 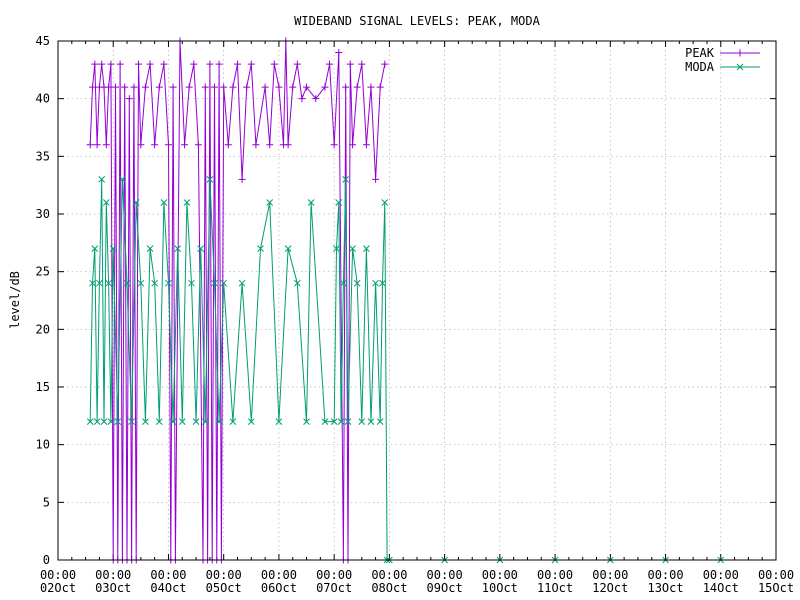 I want to click on x-tick-date-label: 14Oct, so click(x=721, y=588).